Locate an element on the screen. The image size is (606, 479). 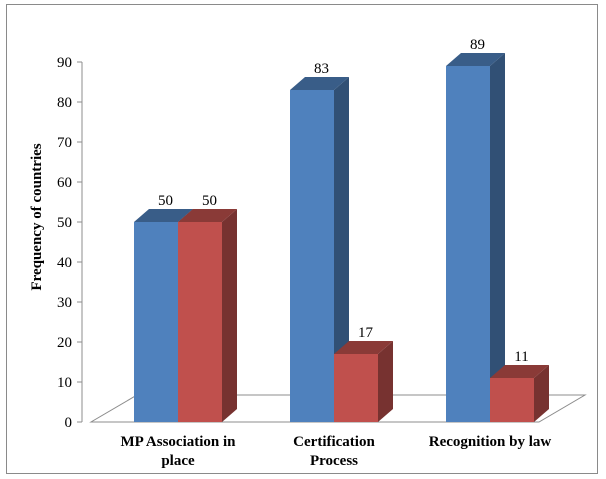
y-tick-label: 10 is located at coordinates (64, 383).